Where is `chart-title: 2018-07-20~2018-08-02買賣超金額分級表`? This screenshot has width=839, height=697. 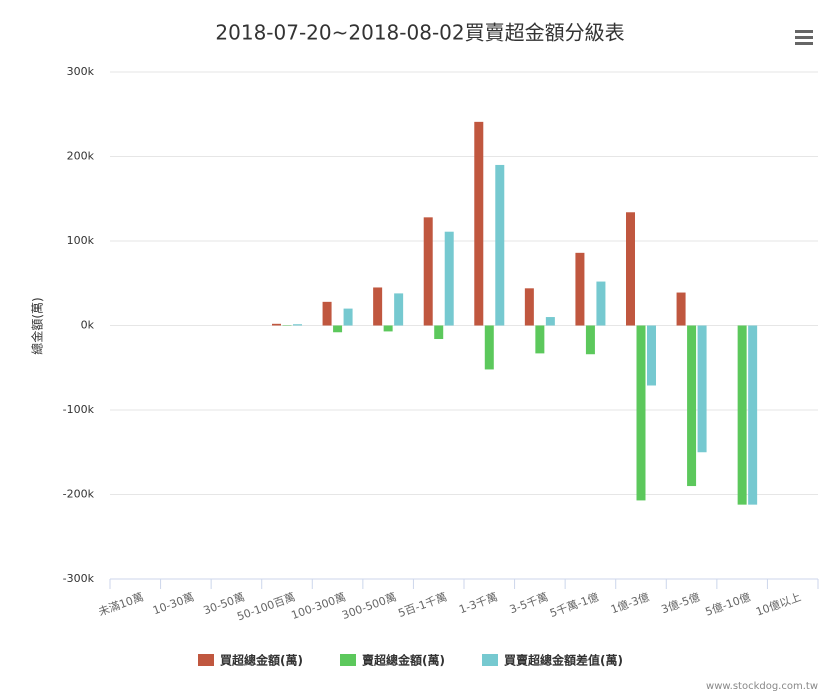 chart-title: 2018-07-20~2018-08-02買賣超金額分級表 is located at coordinates (419, 33).